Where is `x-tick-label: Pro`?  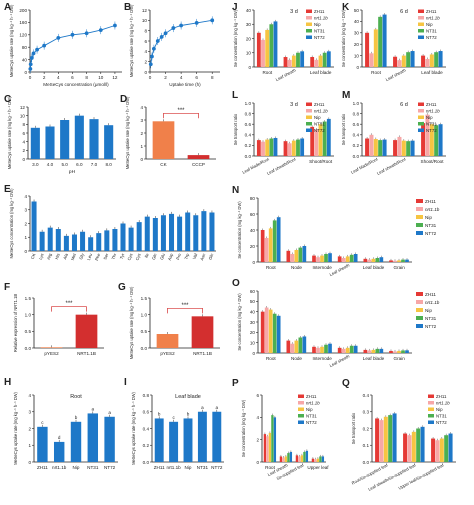 x-tick-label: Pro is located at coordinates (178, 256).